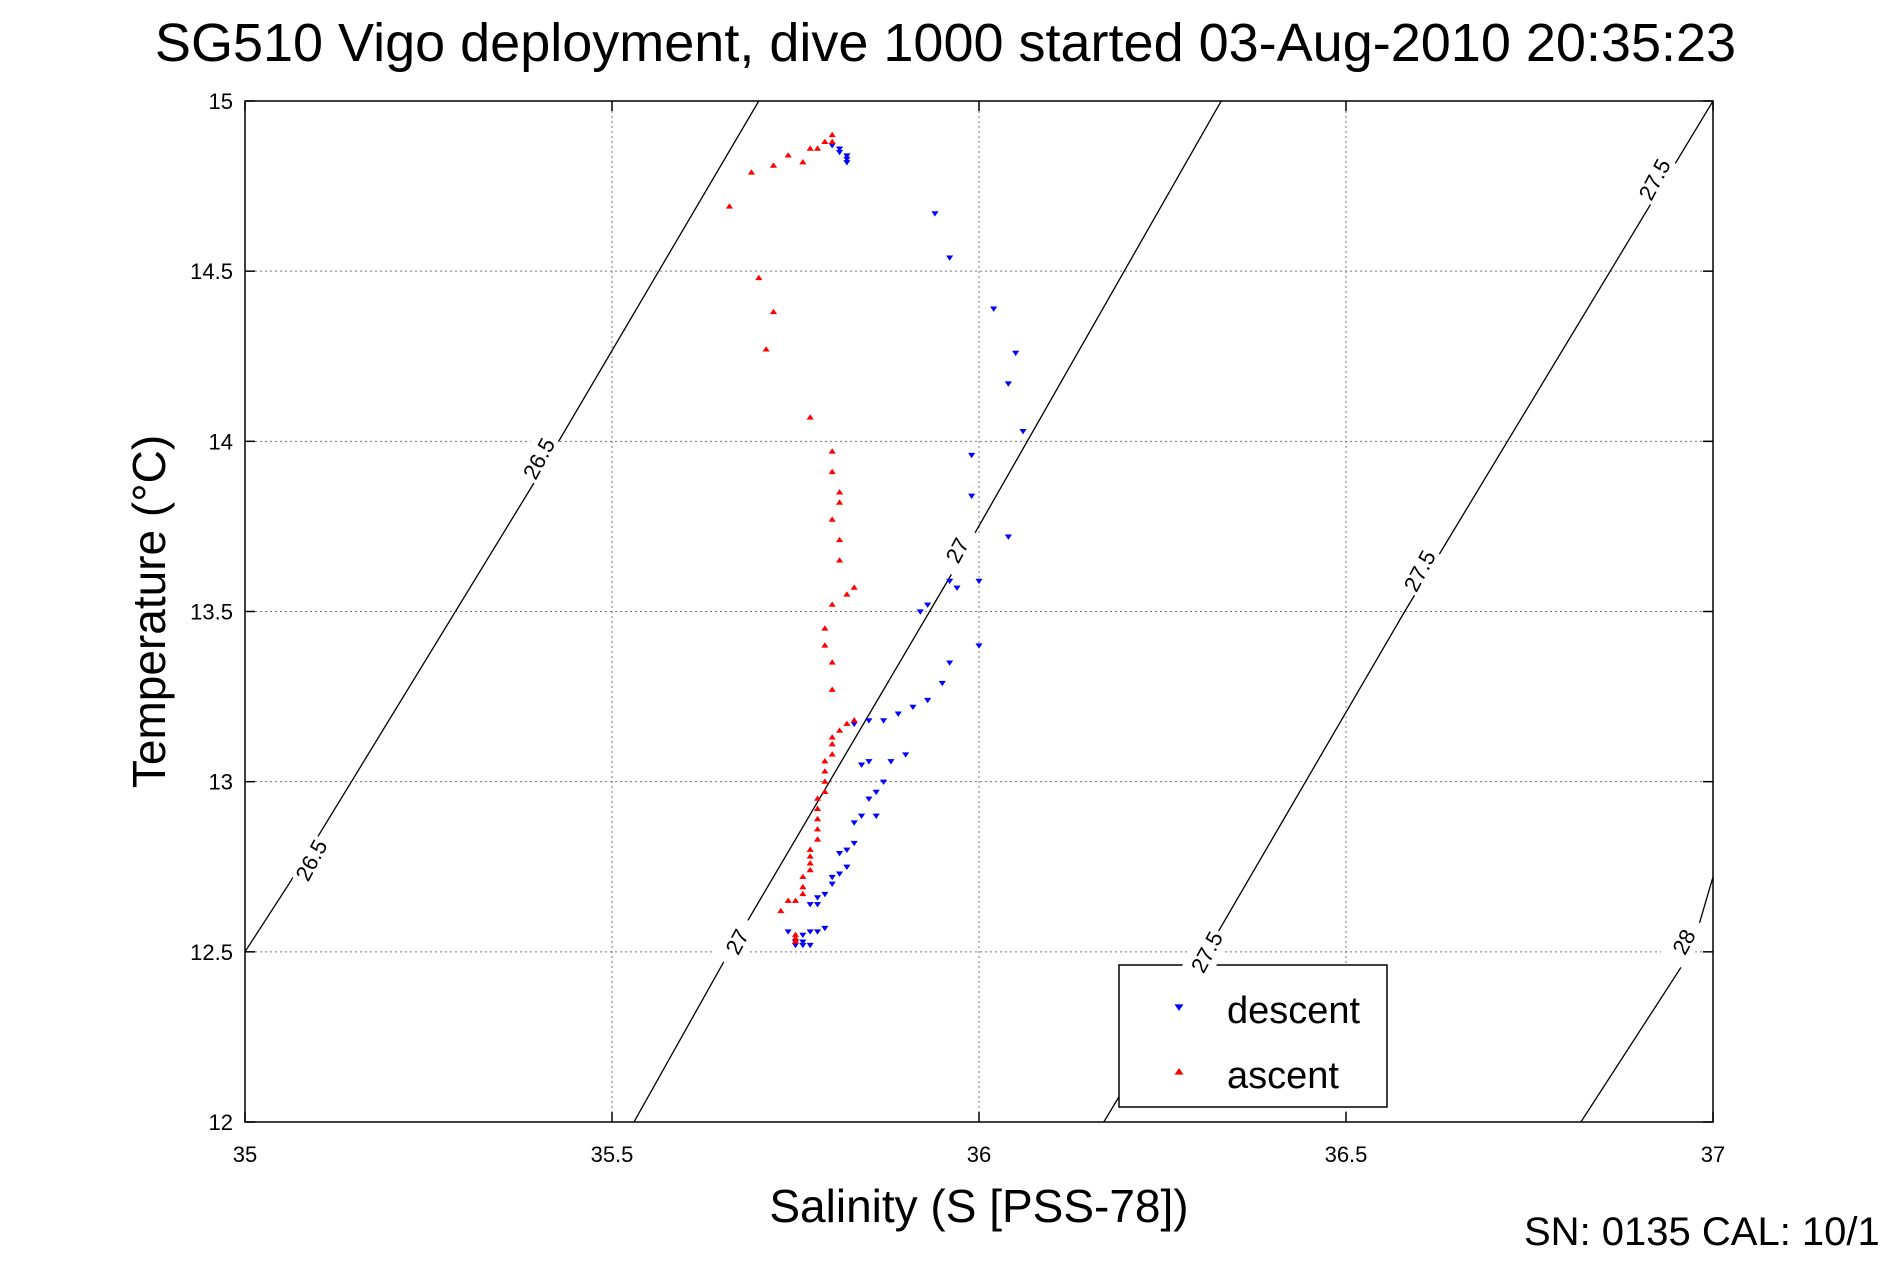 Image resolution: width=1891 pixels, height=1262 pixels. Describe the element at coordinates (978, 1206) in the screenshot. I see `x-axis-label: Salinity (S [PSS-78])` at that location.